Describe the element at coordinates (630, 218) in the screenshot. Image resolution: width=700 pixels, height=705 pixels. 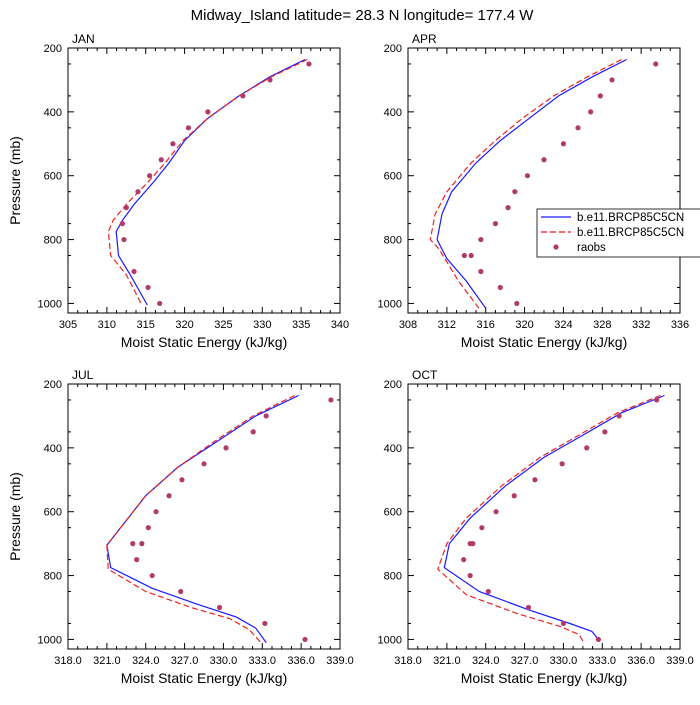
I see `legend-label-model1: b.e11.BRCP85C5CN` at that location.